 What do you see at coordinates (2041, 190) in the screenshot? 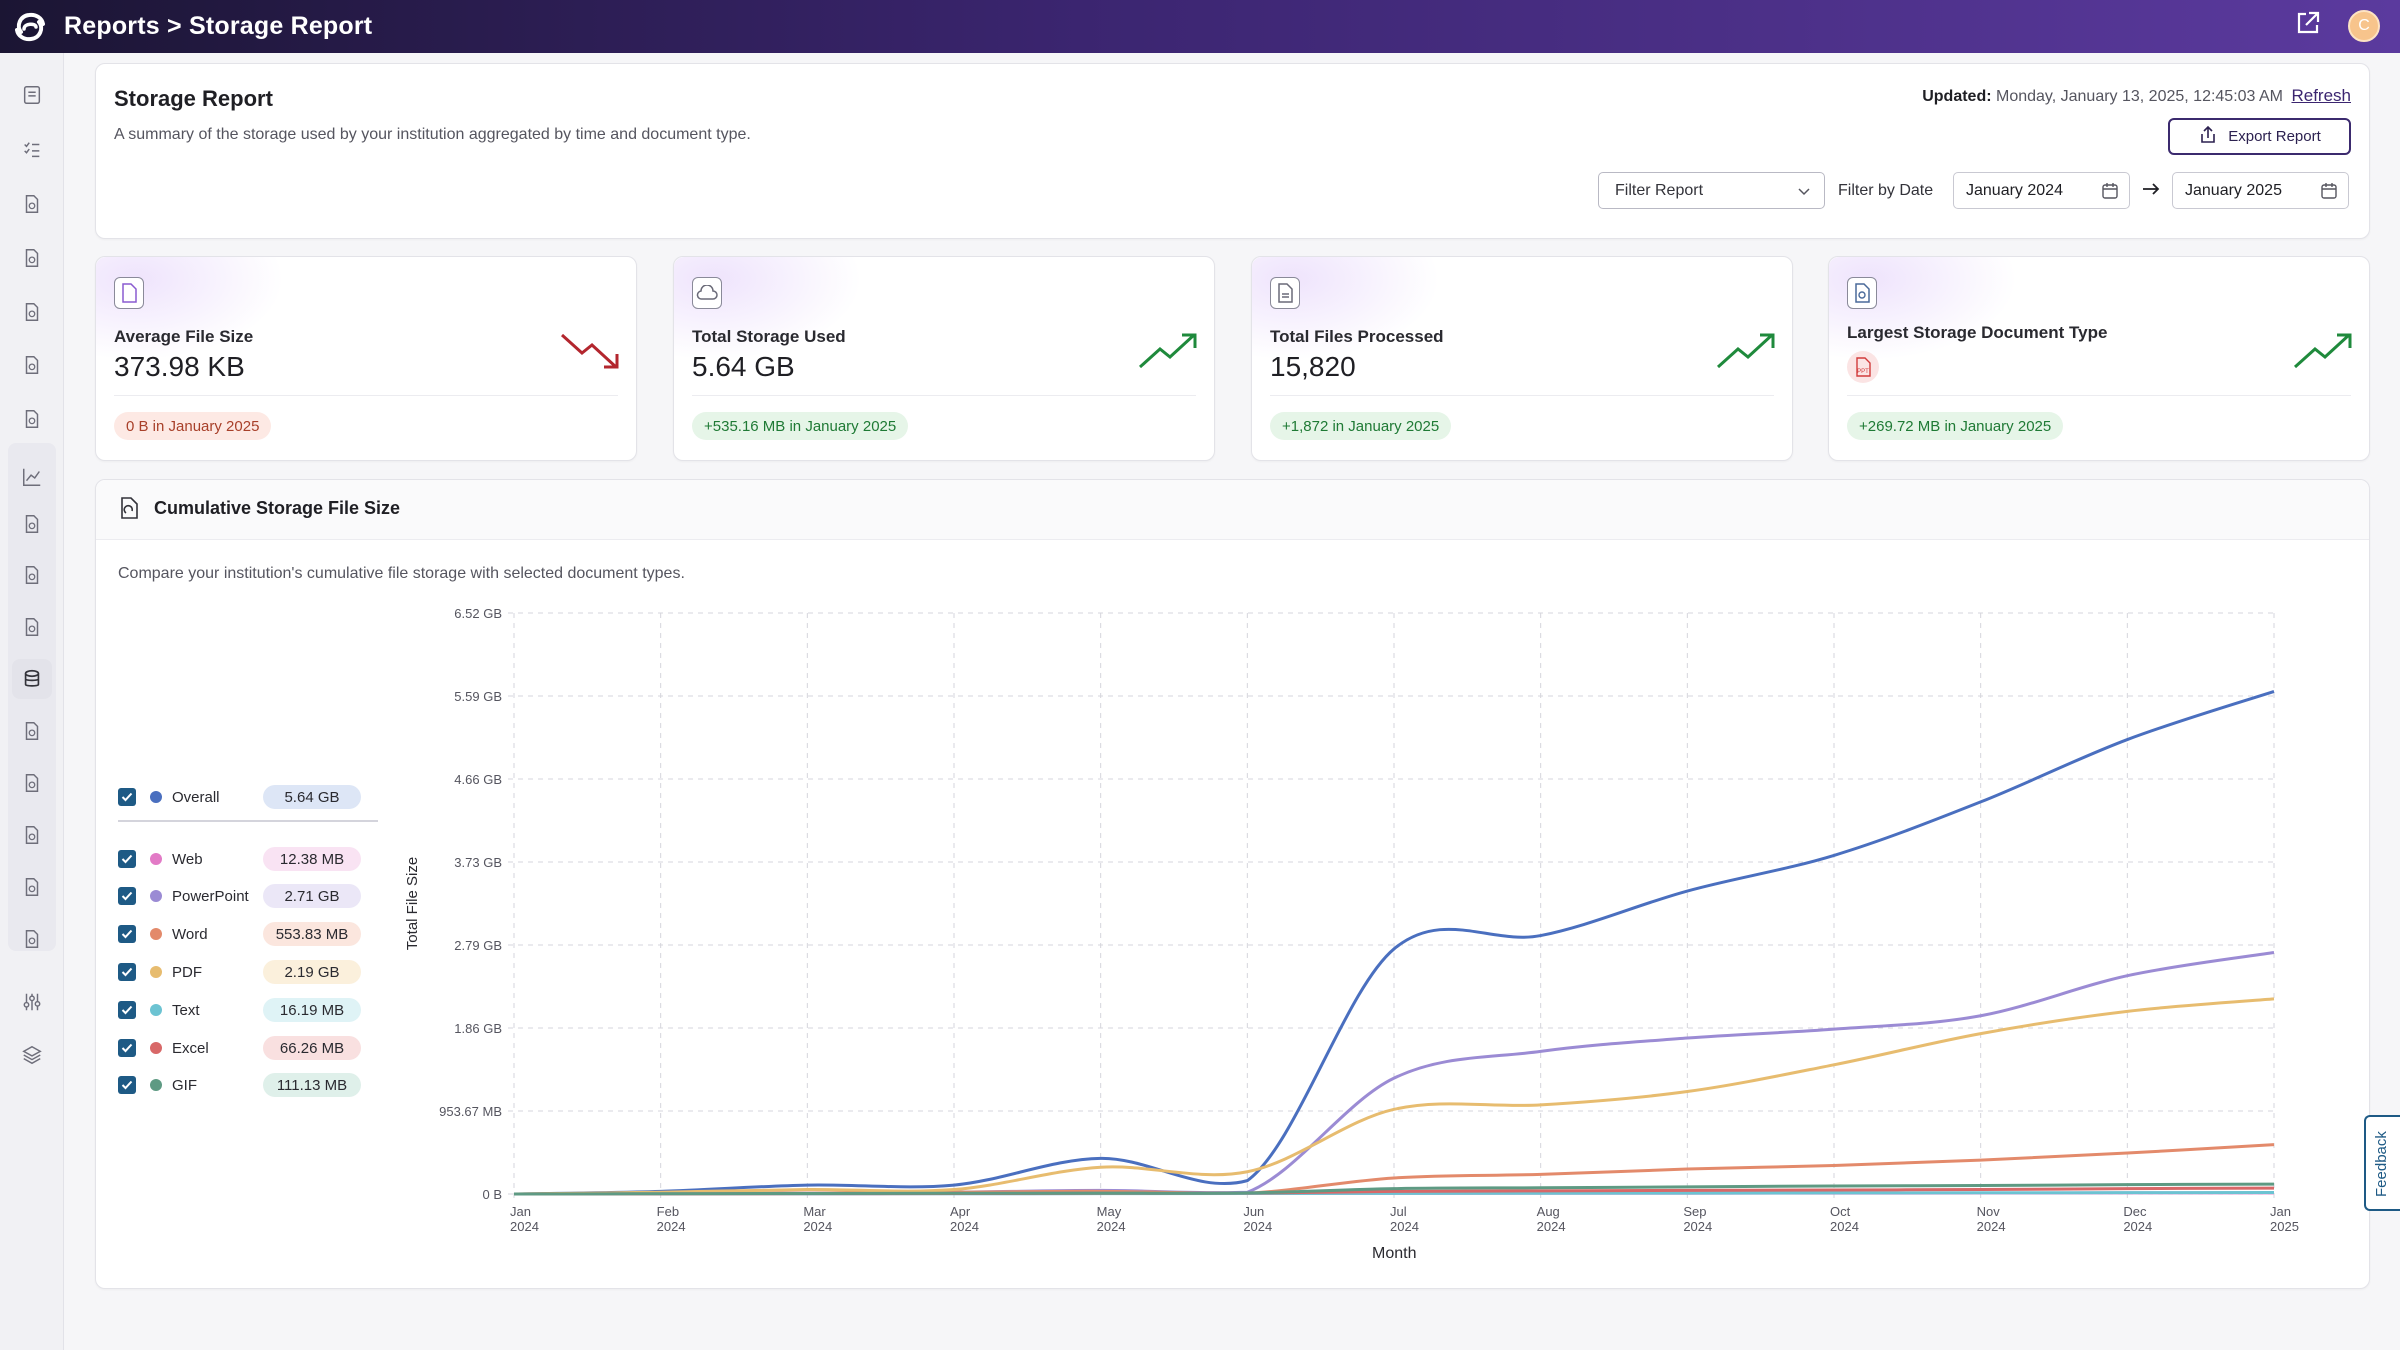
I see `date-from-input: January 2024` at bounding box center [2041, 190].